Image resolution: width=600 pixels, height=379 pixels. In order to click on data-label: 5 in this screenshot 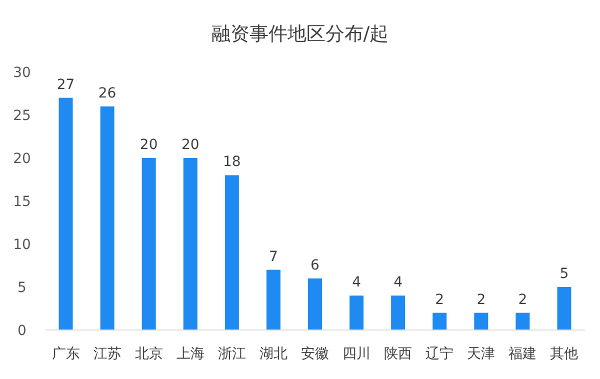, I will do `click(564, 274)`.